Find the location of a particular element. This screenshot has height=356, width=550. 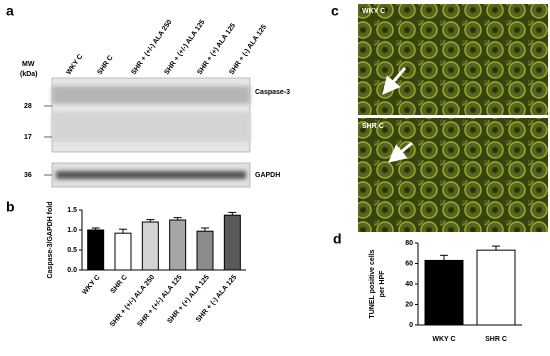

marker-label: 17 is located at coordinates (28, 137).